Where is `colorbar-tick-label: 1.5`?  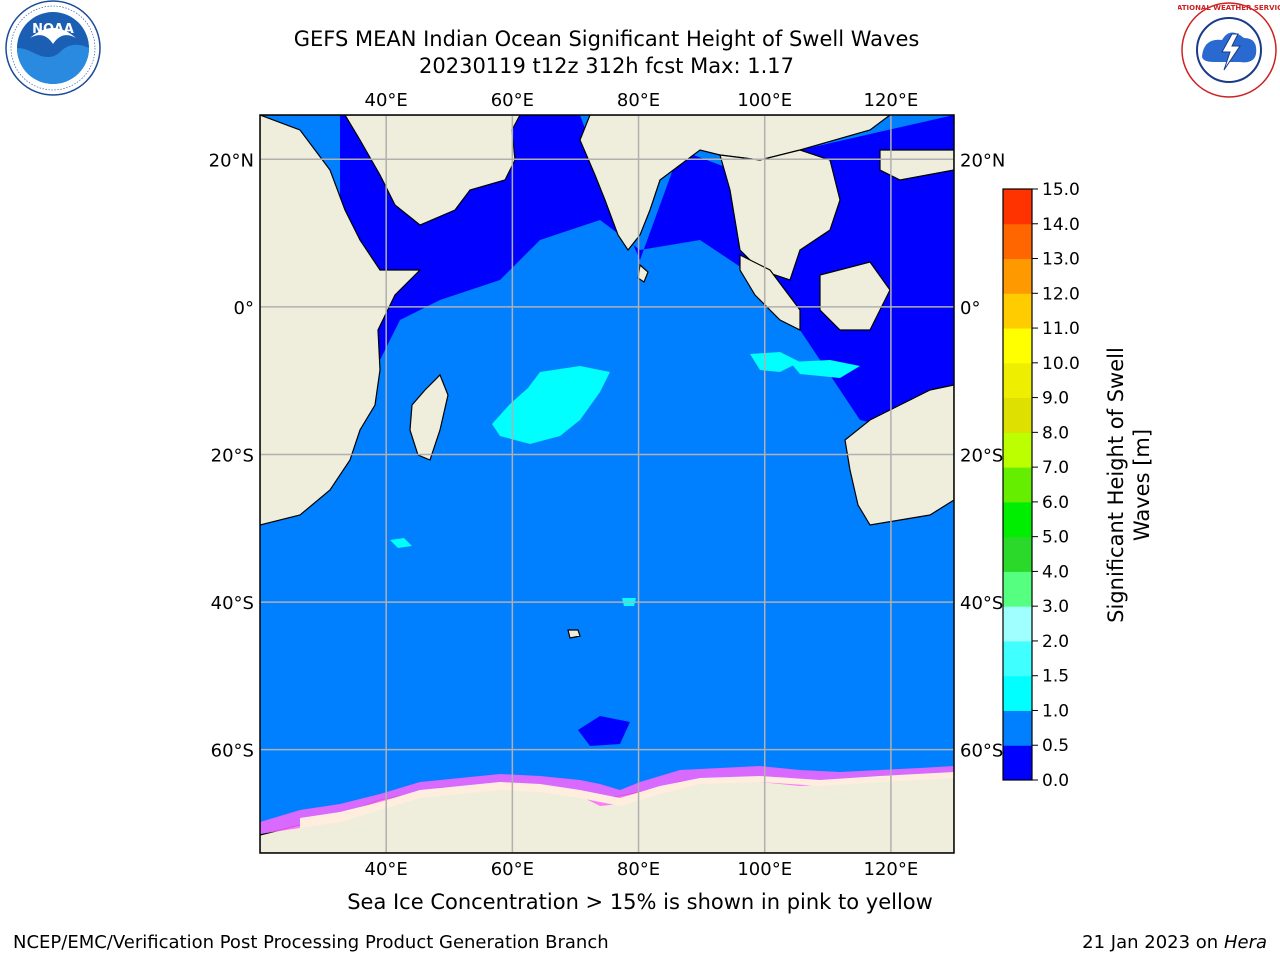 colorbar-tick-label: 1.5 is located at coordinates (1055, 677).